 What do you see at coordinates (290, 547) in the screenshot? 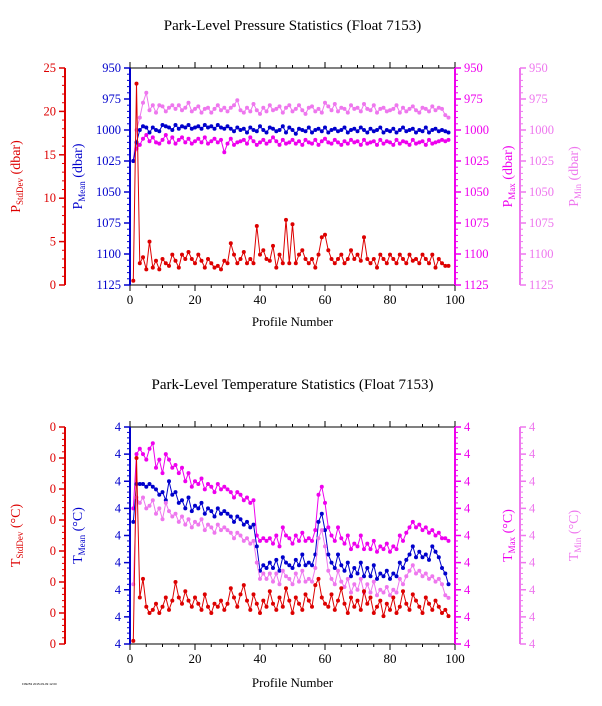
I see `series-line-min` at bounding box center [290, 547].